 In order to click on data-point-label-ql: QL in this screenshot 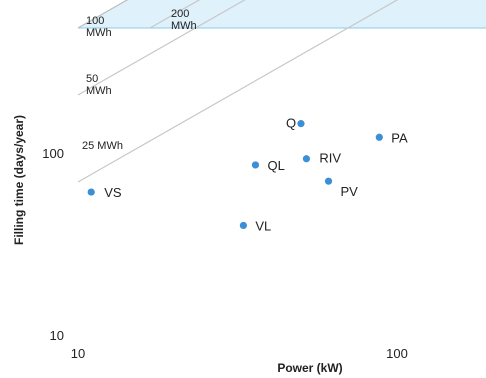, I will do `click(275, 165)`.